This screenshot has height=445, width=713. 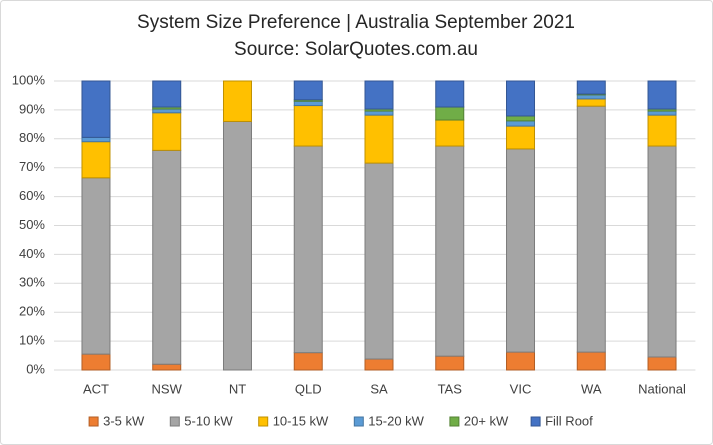 I want to click on x-tick-label: SA, so click(x=379, y=388).